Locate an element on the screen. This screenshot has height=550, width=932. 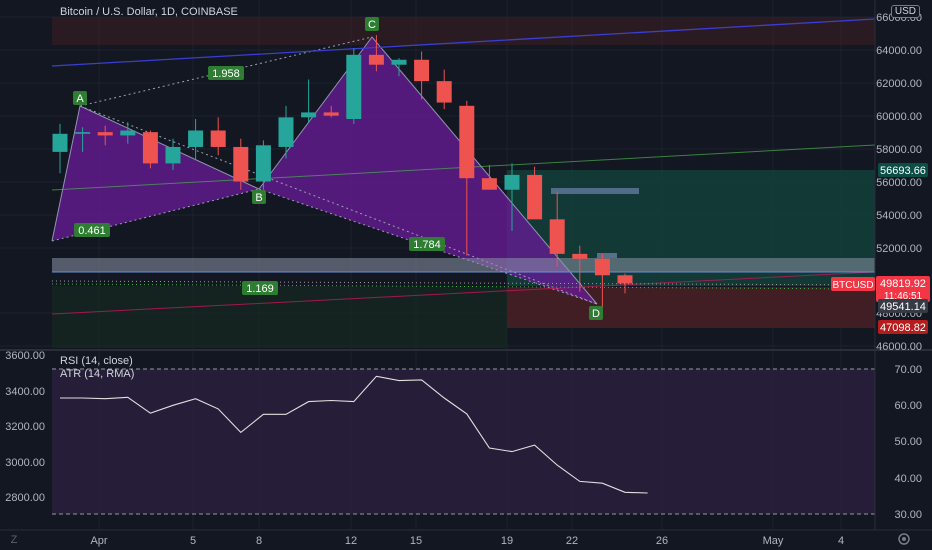
rsi-axis: 70.00 60.00 50.00 40.00 30.00 is located at coordinates (908, 442).